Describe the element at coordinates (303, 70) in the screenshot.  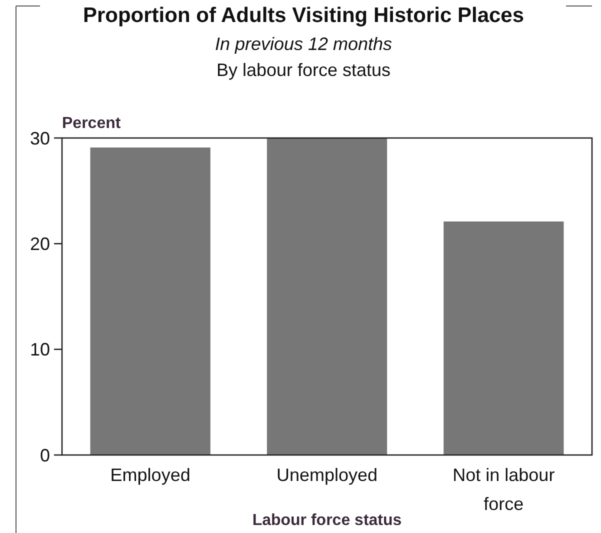
I see `text: By labour force status` at that location.